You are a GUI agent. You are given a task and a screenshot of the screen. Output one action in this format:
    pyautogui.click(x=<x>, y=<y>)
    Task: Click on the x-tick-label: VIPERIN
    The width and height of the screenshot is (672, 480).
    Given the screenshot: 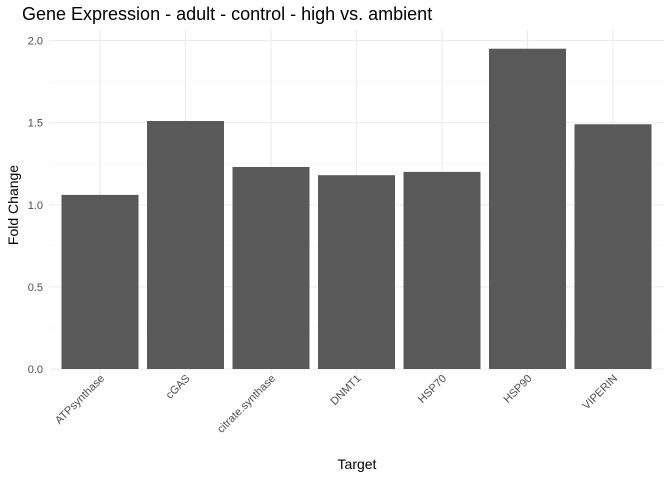 What is the action you would take?
    pyautogui.click(x=601, y=393)
    